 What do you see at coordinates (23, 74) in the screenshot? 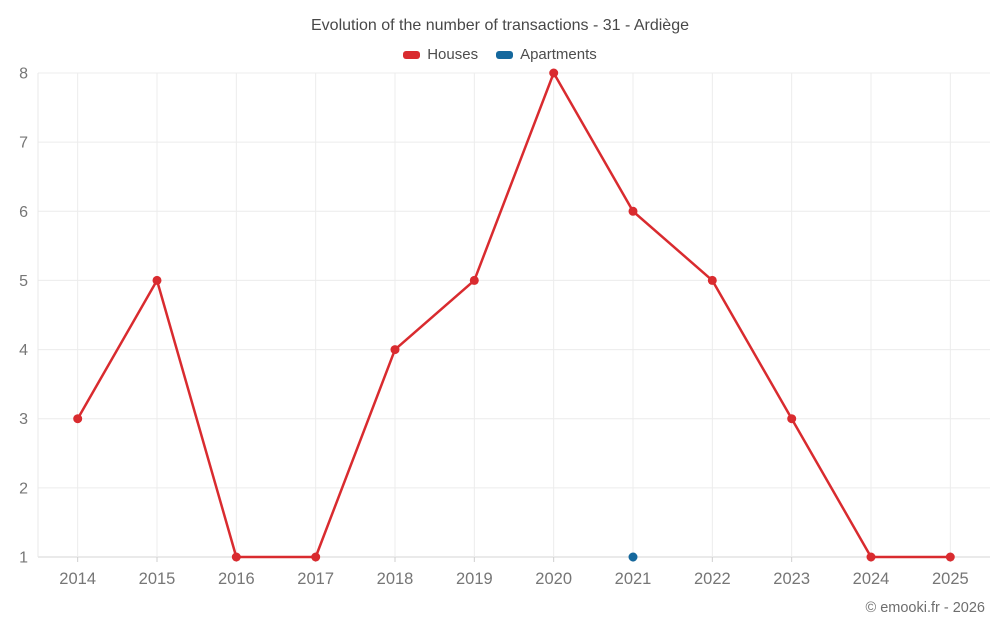
I see `y-axis-tick-label: 8` at bounding box center [23, 74].